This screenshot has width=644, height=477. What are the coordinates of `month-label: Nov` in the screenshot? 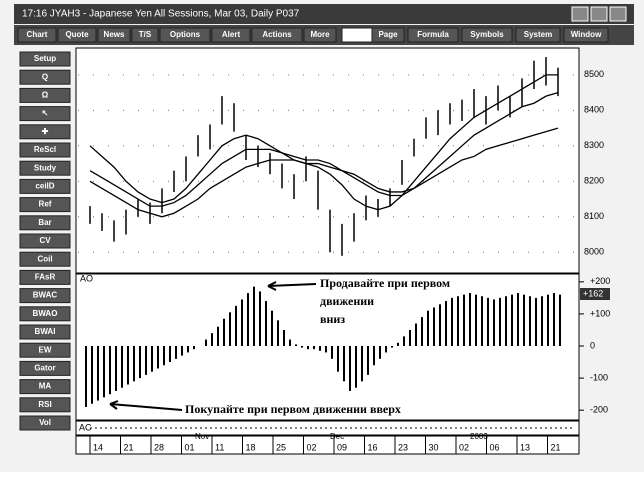 It's located at (202, 436).